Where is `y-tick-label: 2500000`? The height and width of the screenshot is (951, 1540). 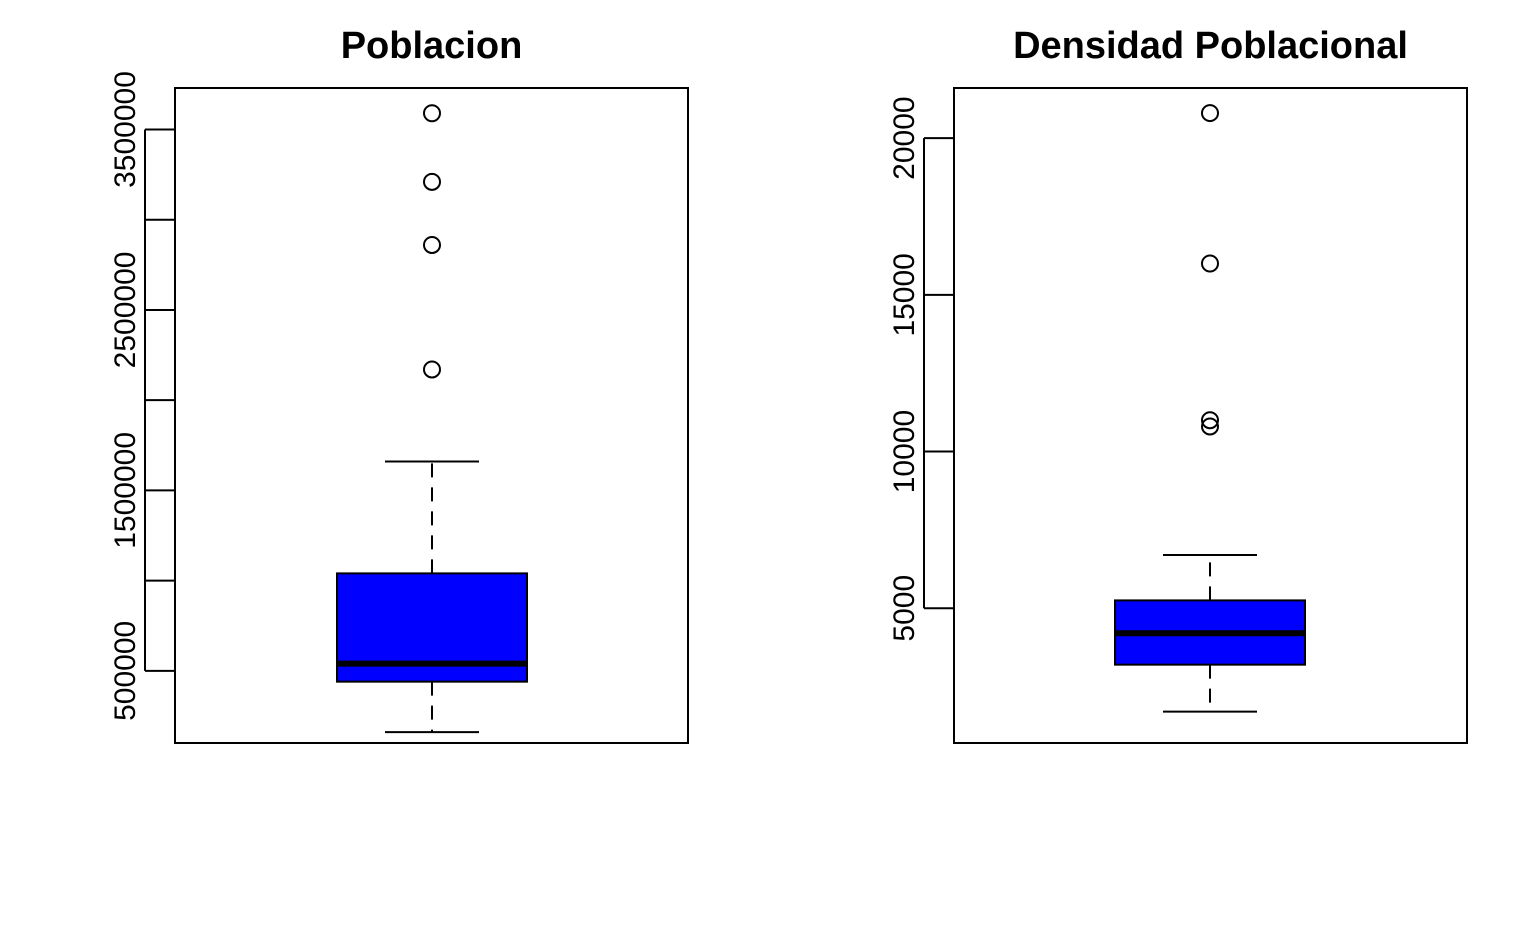 y-tick-label: 2500000 is located at coordinates (125, 310).